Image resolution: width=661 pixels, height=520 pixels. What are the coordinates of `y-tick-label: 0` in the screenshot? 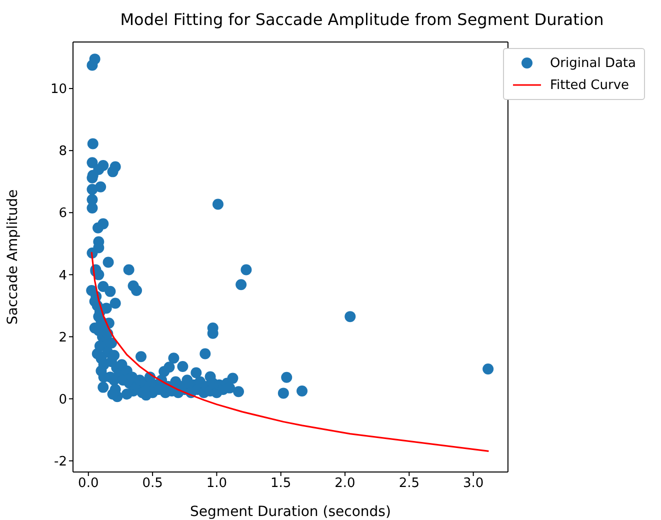 It's located at (62, 400).